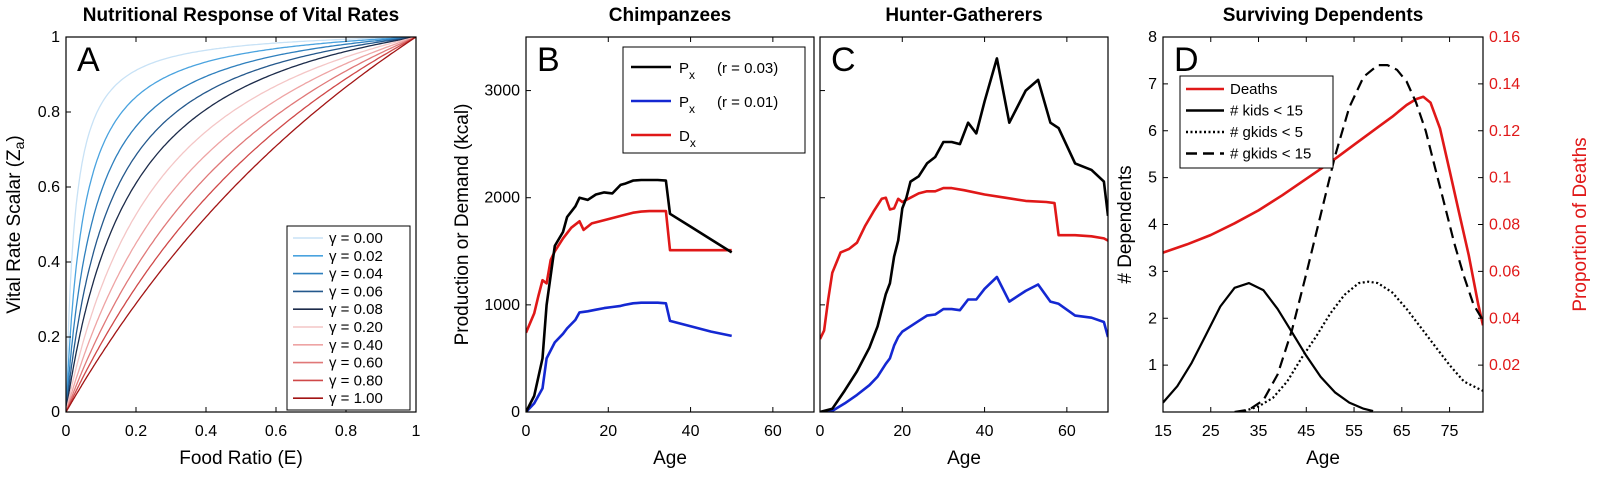  Describe the element at coordinates (1504, 225) in the screenshot. I see `y-tick-label-right: 0.08` at that location.